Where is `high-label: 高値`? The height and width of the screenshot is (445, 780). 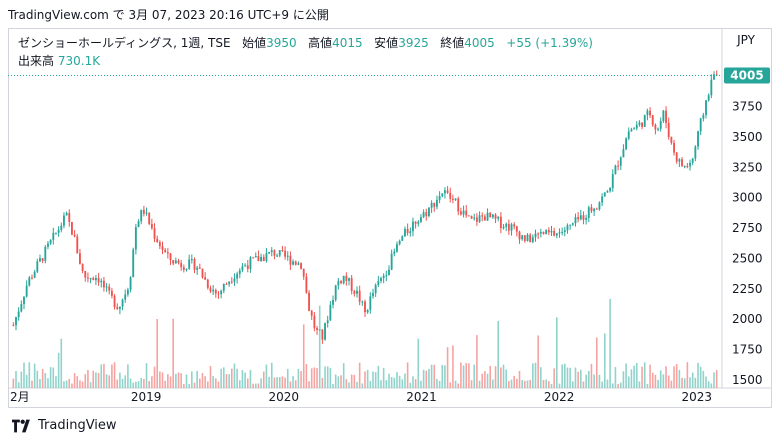
high-label: 高値 is located at coordinates (320, 43).